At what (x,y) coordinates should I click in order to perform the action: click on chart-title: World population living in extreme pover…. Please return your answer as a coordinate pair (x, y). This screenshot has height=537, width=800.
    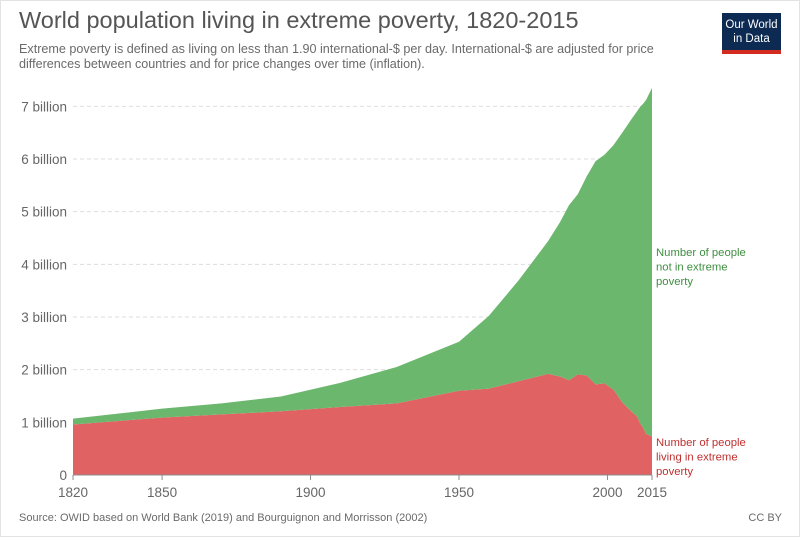
    Looking at the image, I should click on (299, 20).